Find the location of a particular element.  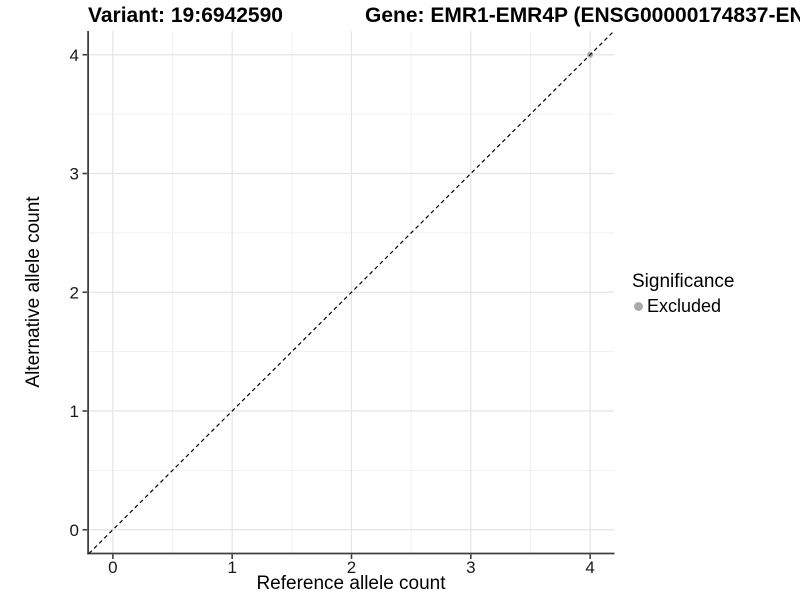

y-tick-label: 1 is located at coordinates (74, 411).